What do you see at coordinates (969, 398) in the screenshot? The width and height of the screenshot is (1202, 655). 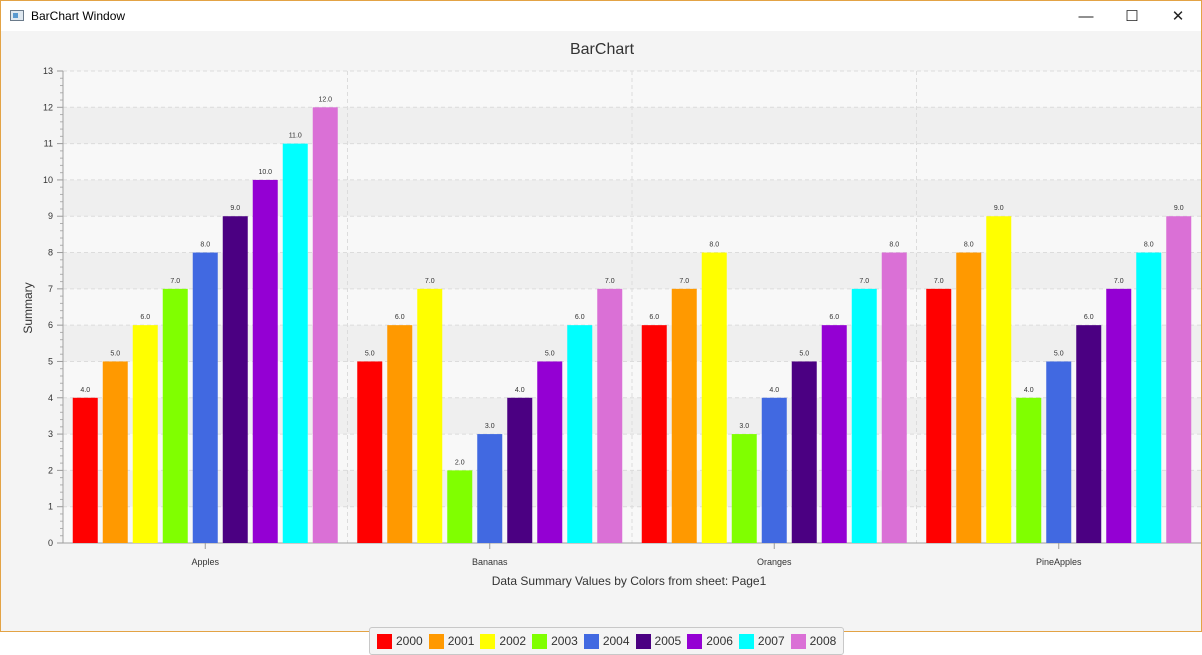 I see `bar-pineapples-2001` at bounding box center [969, 398].